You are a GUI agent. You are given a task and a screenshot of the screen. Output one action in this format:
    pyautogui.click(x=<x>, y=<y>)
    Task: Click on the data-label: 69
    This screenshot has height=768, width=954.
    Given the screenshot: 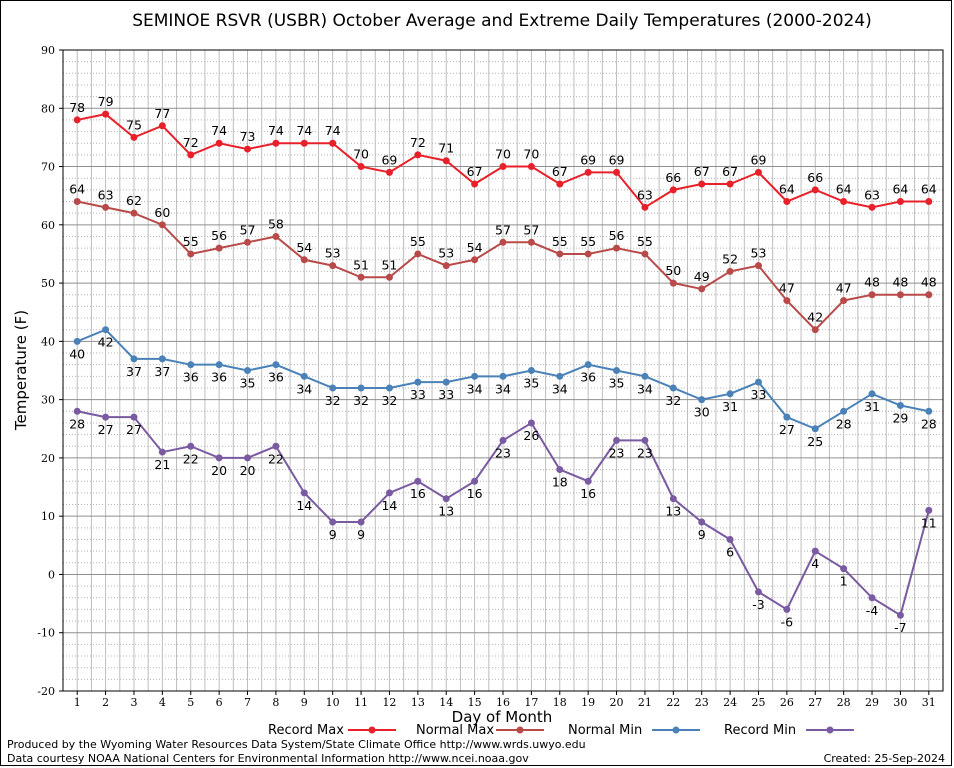 What is the action you would take?
    pyautogui.click(x=759, y=159)
    